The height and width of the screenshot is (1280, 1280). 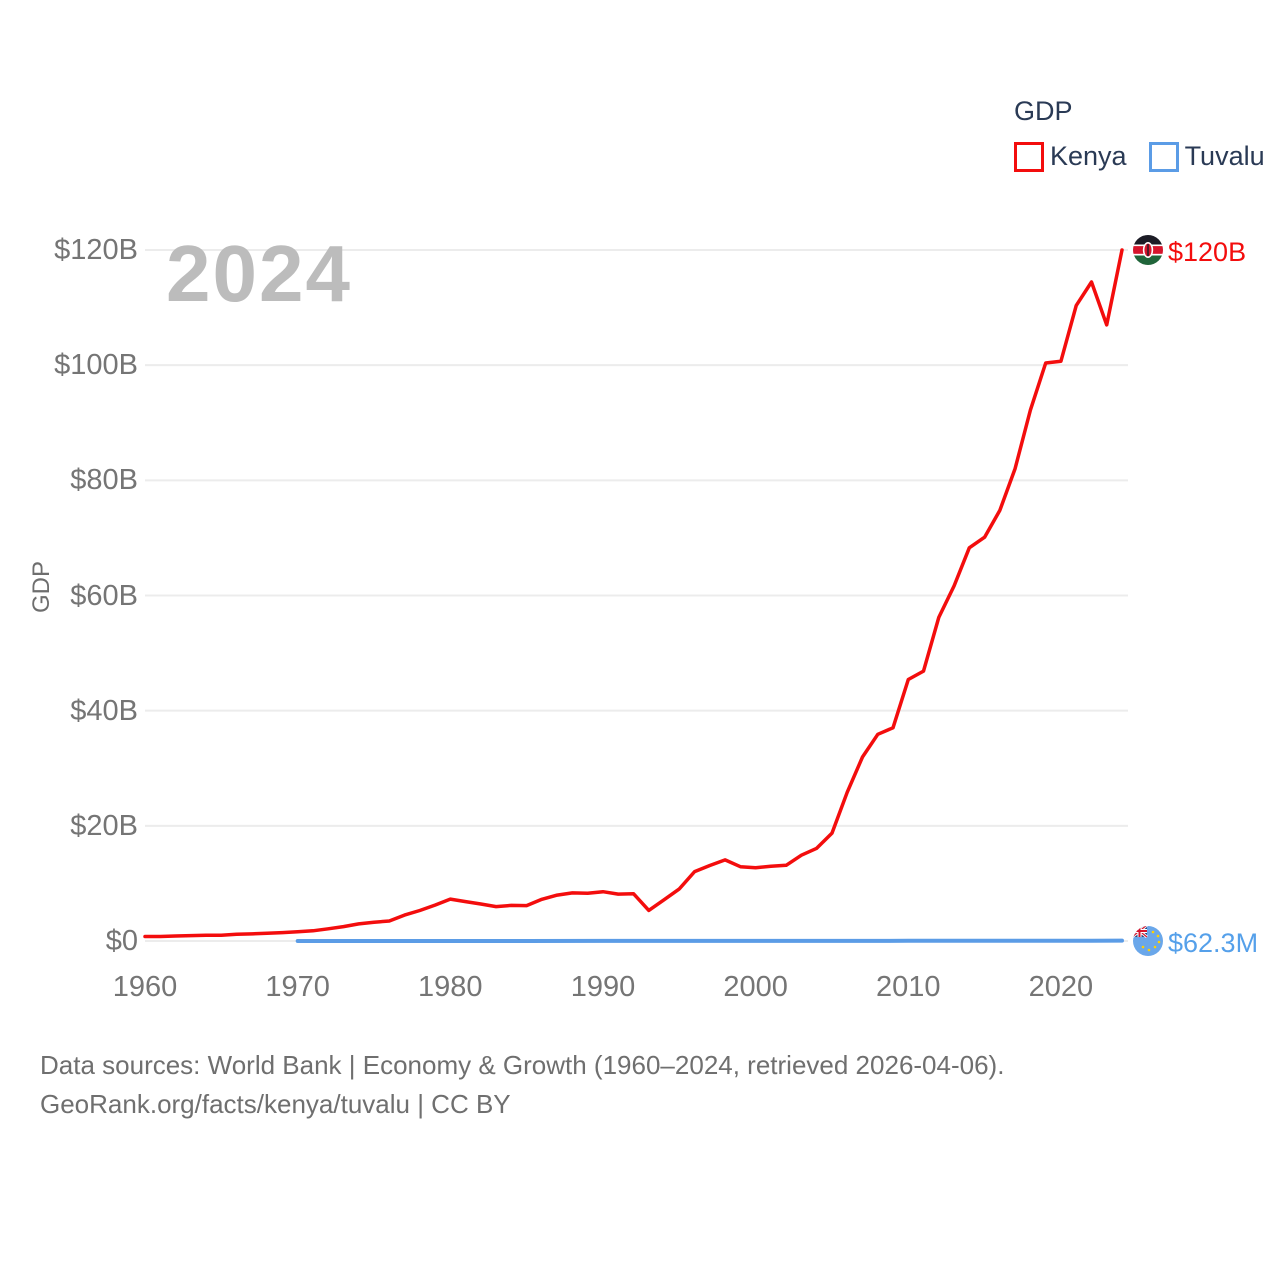 I want to click on y-tick-label: $100B, so click(x=96, y=365).